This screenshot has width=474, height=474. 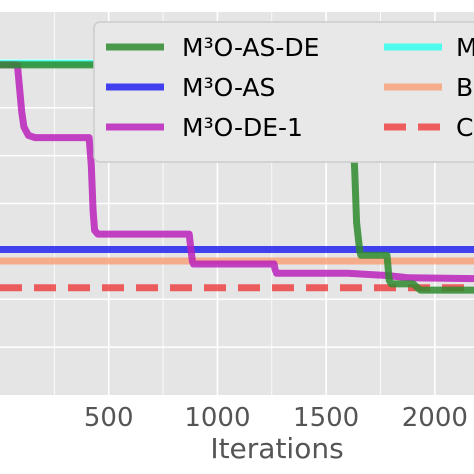 I want to click on x-tick-label: 1500, so click(x=326, y=418).